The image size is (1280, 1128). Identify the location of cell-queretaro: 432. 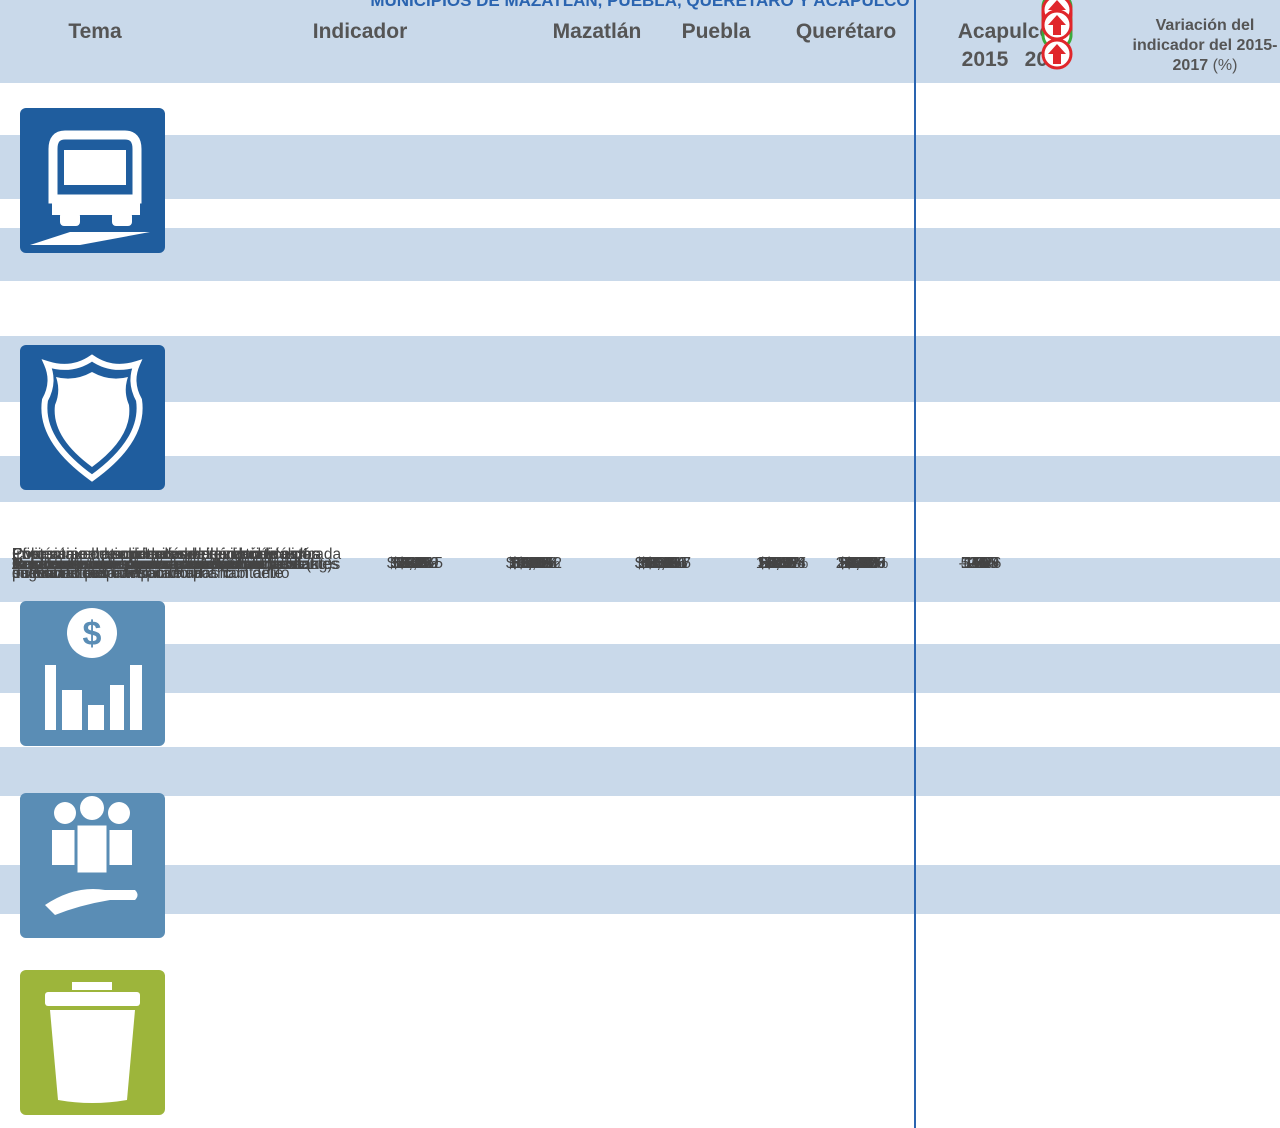
(663, 563).